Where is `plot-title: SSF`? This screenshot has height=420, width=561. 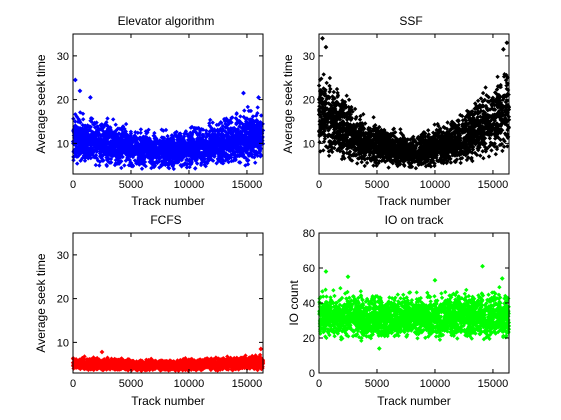
plot-title: SSF is located at coordinates (410, 21).